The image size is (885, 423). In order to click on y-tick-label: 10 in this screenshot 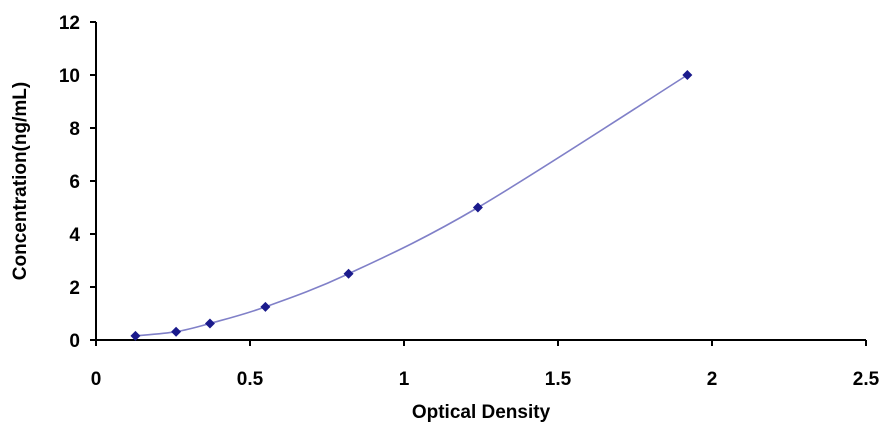, I will do `click(69, 76)`.